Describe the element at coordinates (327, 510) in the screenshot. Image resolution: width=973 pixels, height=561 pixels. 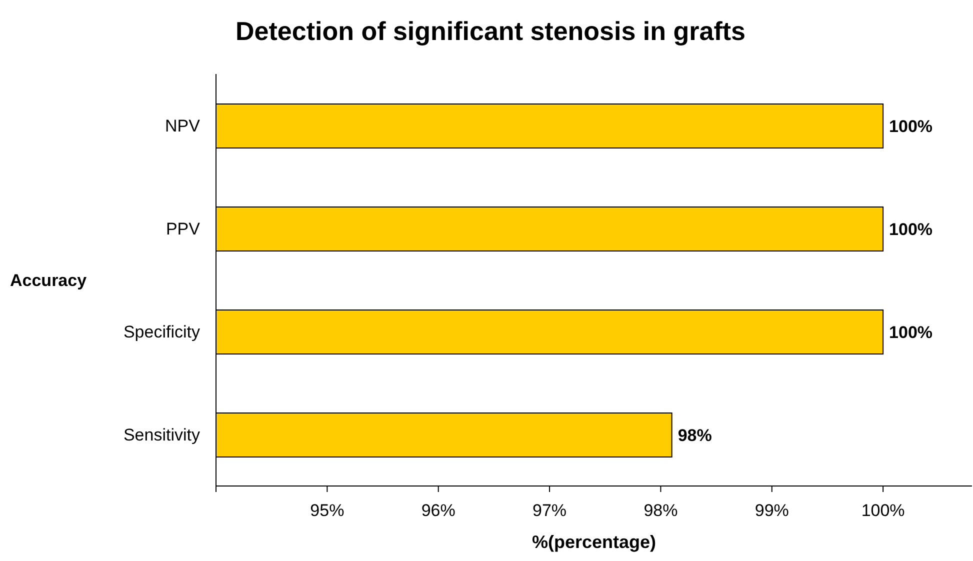
I see `x-tick-label: 95%` at that location.